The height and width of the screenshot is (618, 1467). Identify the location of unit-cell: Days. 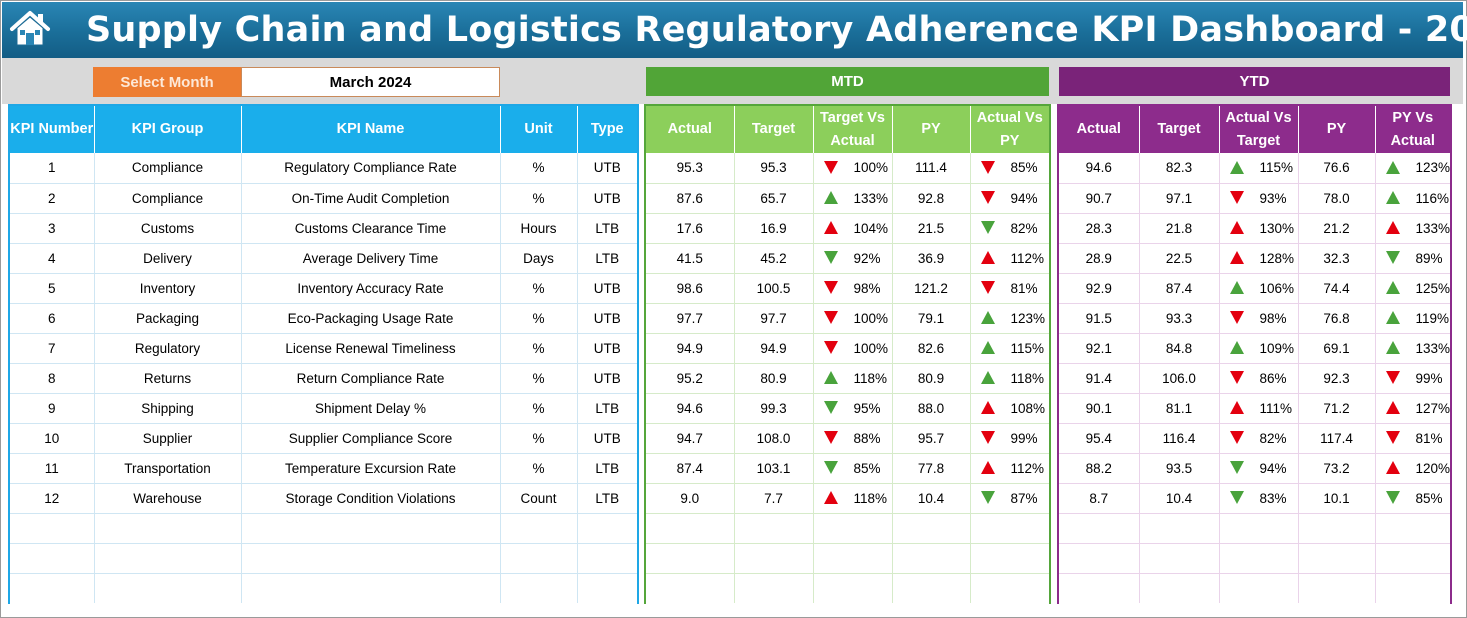
(539, 258).